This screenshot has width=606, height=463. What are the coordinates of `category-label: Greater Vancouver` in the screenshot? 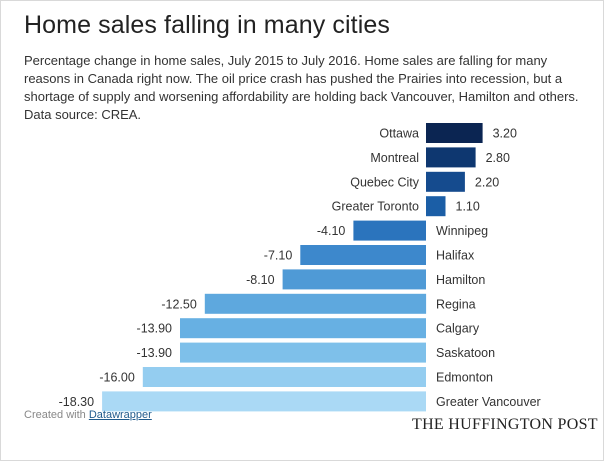 It's located at (488, 402).